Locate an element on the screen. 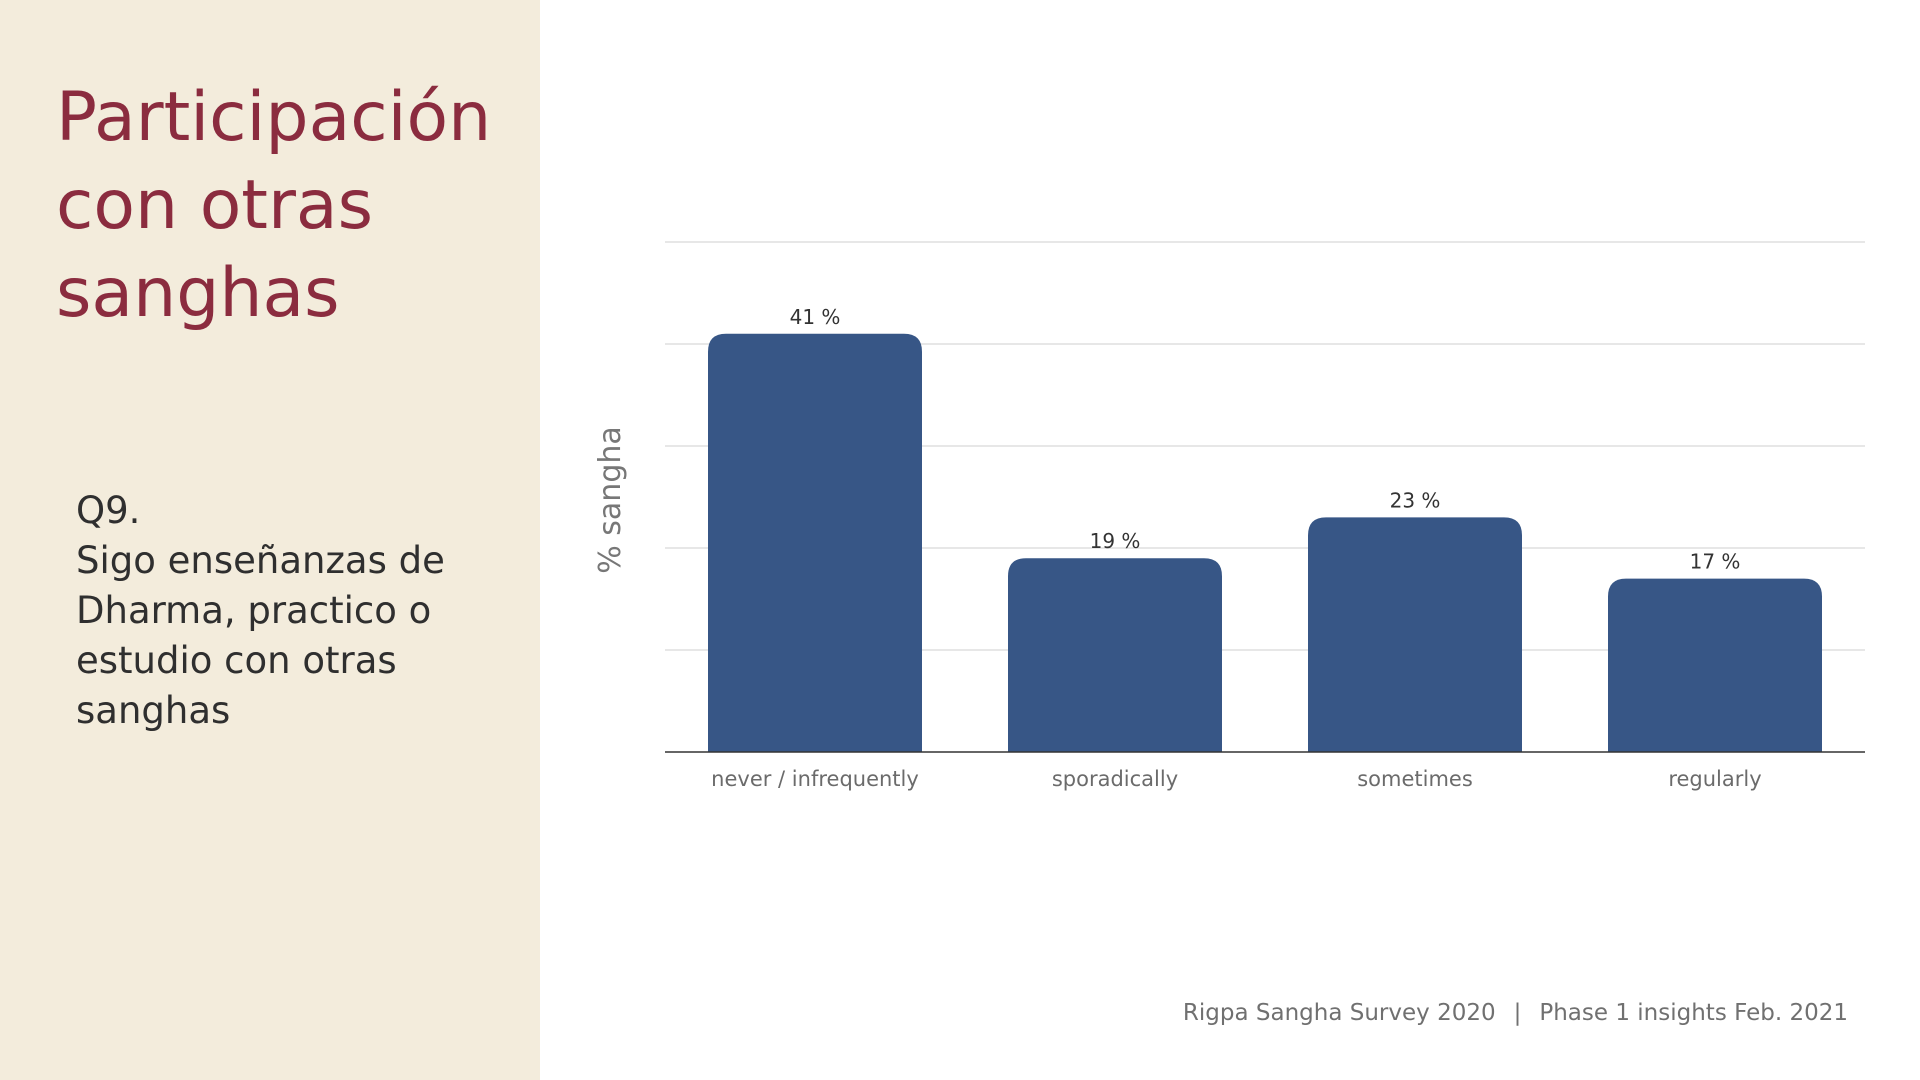 The image size is (1920, 1080). x-tick-label: never / infrequently is located at coordinates (815, 779).